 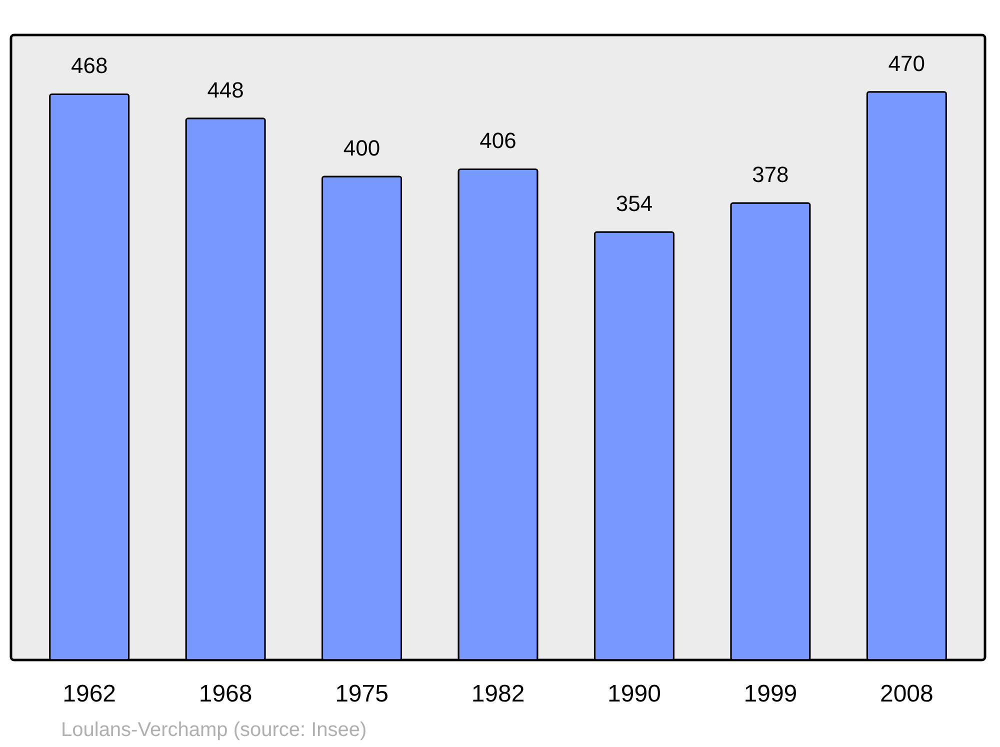 What do you see at coordinates (361, 147) in the screenshot?
I see `data-label: 400` at bounding box center [361, 147].